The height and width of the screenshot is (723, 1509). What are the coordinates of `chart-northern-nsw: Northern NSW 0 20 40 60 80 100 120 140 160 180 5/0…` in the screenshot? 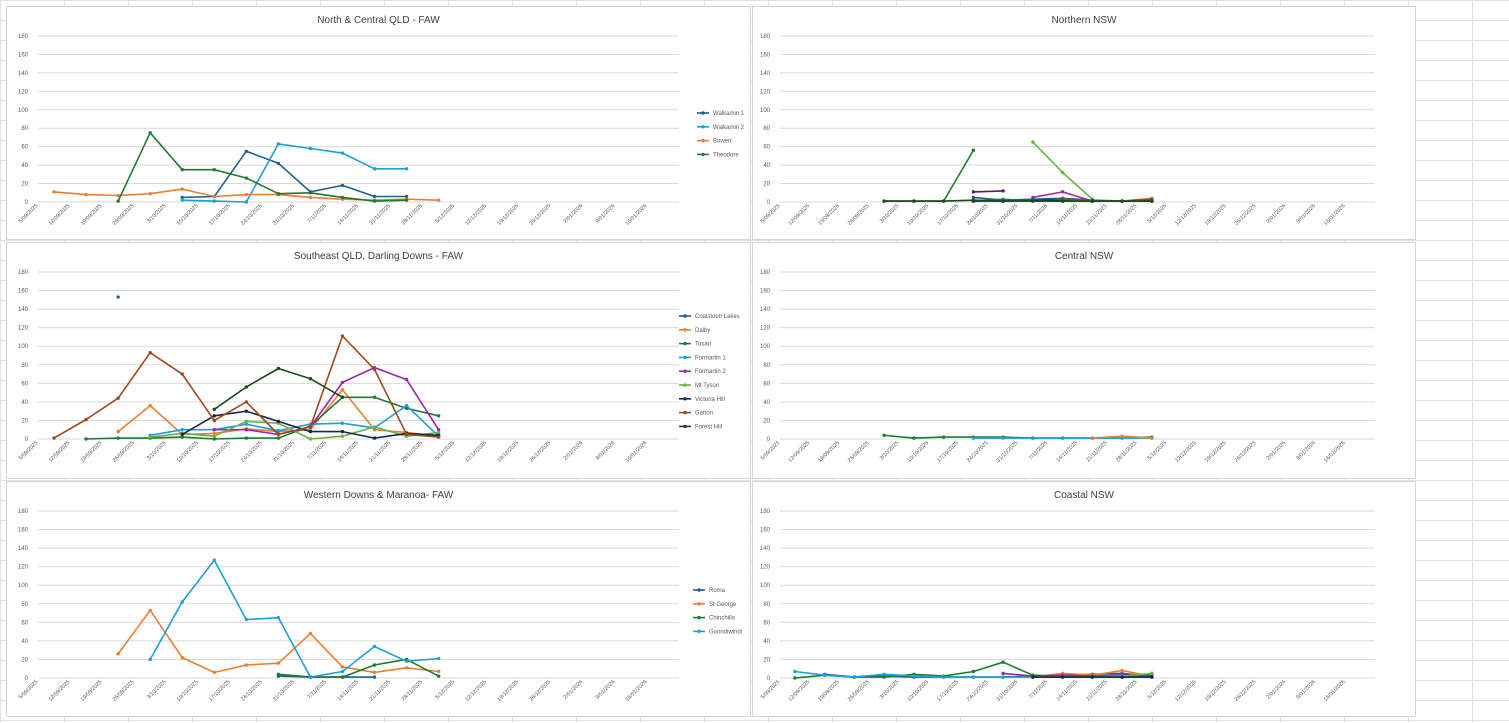 It's located at (1084, 123).